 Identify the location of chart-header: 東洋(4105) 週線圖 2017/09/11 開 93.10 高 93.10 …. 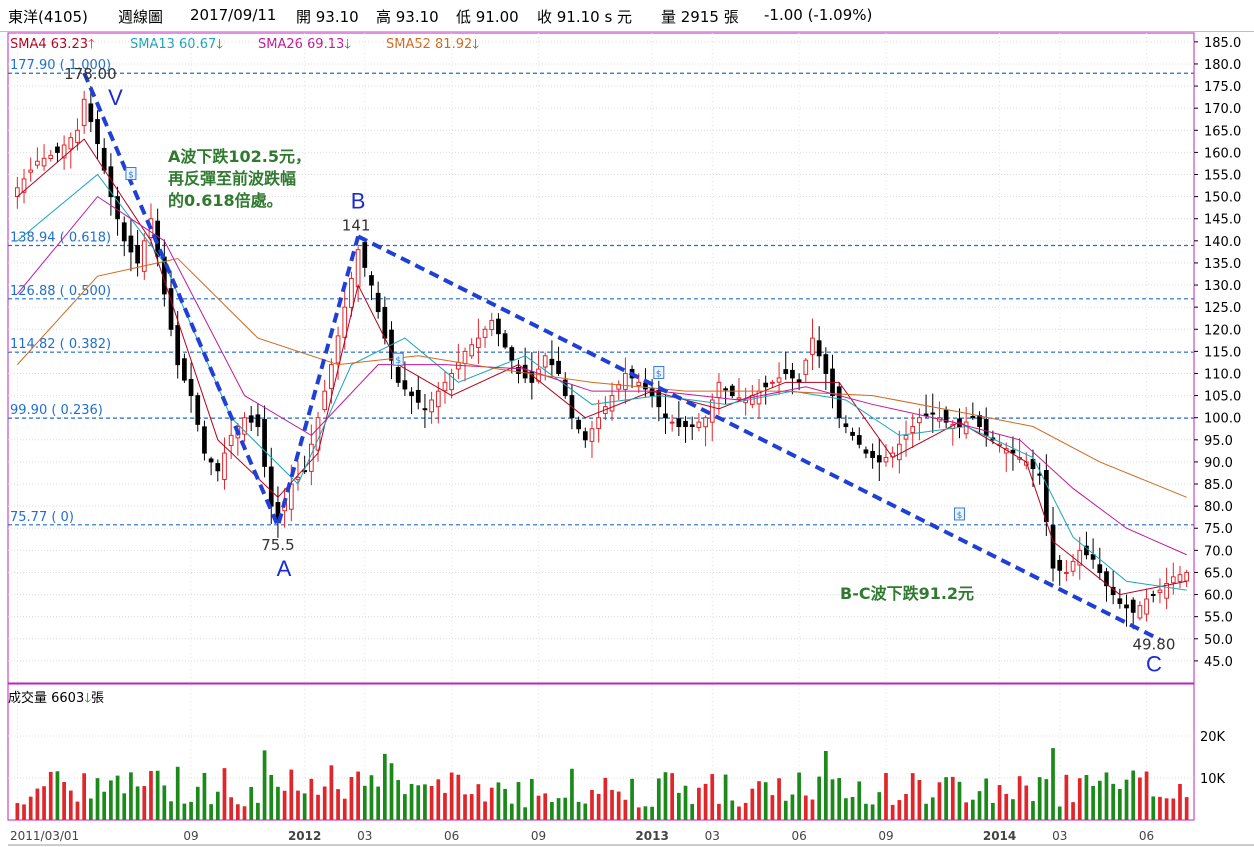
(627, 16).